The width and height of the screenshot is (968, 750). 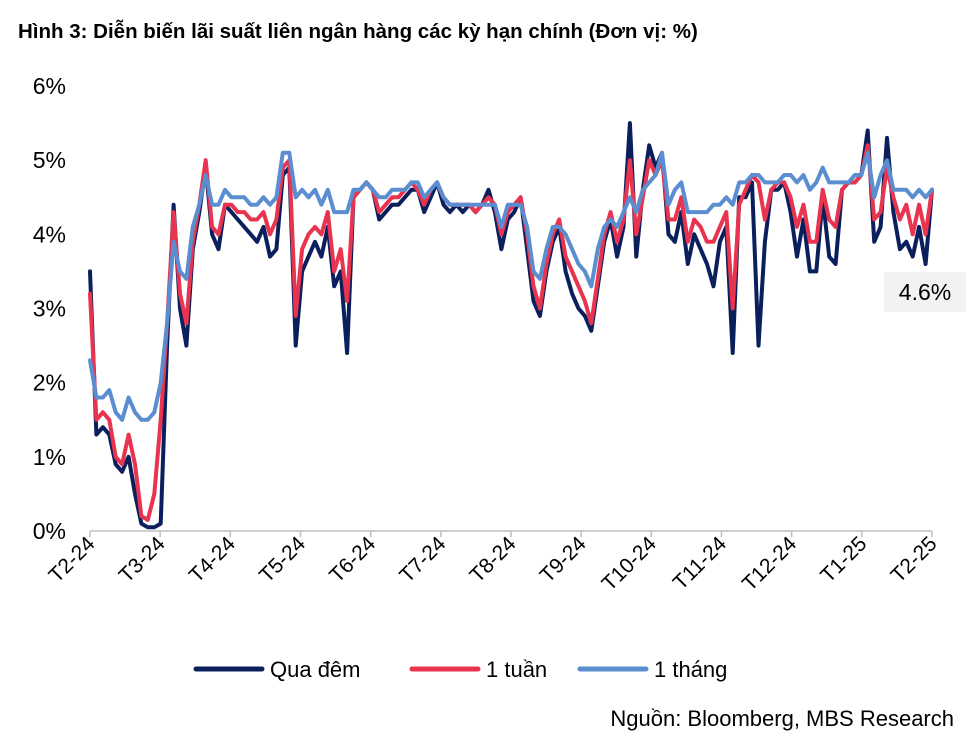 I want to click on y-tick-label: 1%, so click(x=49, y=457).